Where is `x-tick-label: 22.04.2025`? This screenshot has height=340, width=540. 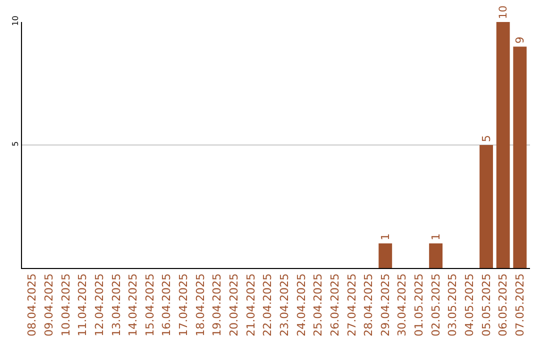 x-tick-label: 22.04.2025 is located at coordinates (267, 304).